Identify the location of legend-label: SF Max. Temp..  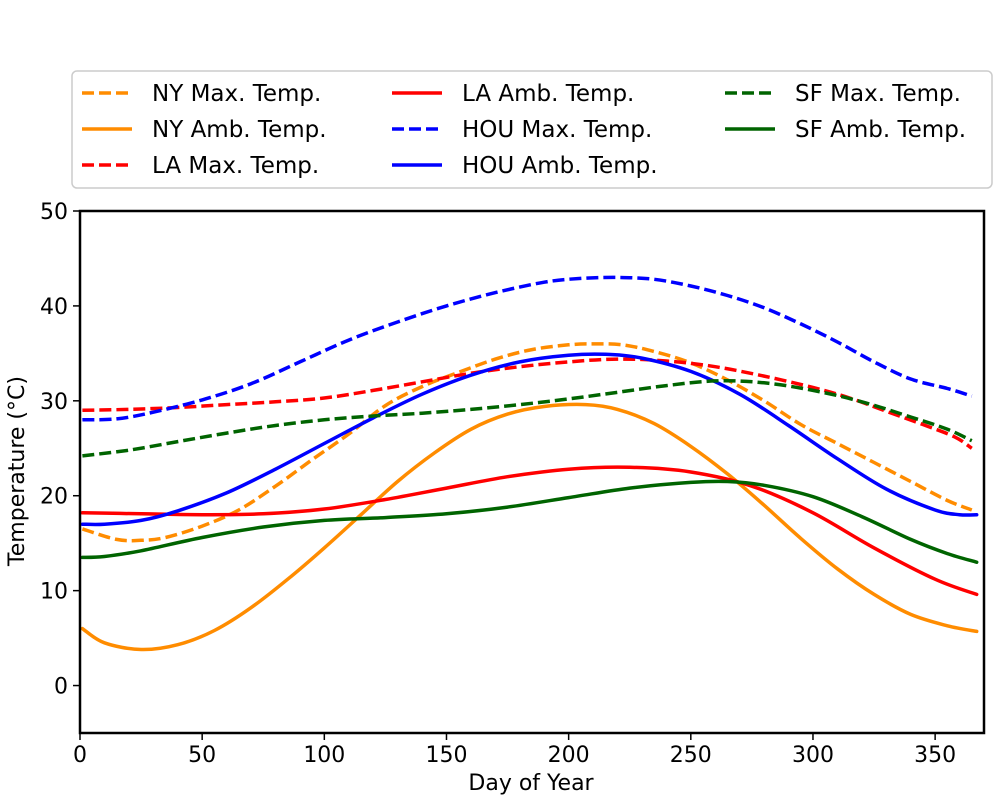
(878, 94).